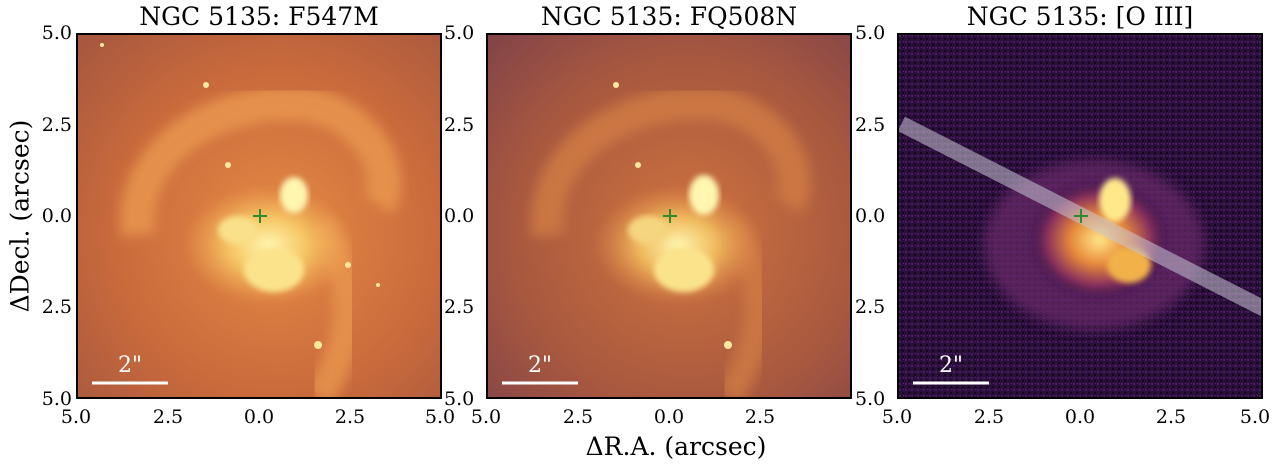 Image resolution: width=1286 pixels, height=470 pixels. What do you see at coordinates (678, 245) in the screenshot?
I see `fq508n-nuclear-region` at bounding box center [678, 245].